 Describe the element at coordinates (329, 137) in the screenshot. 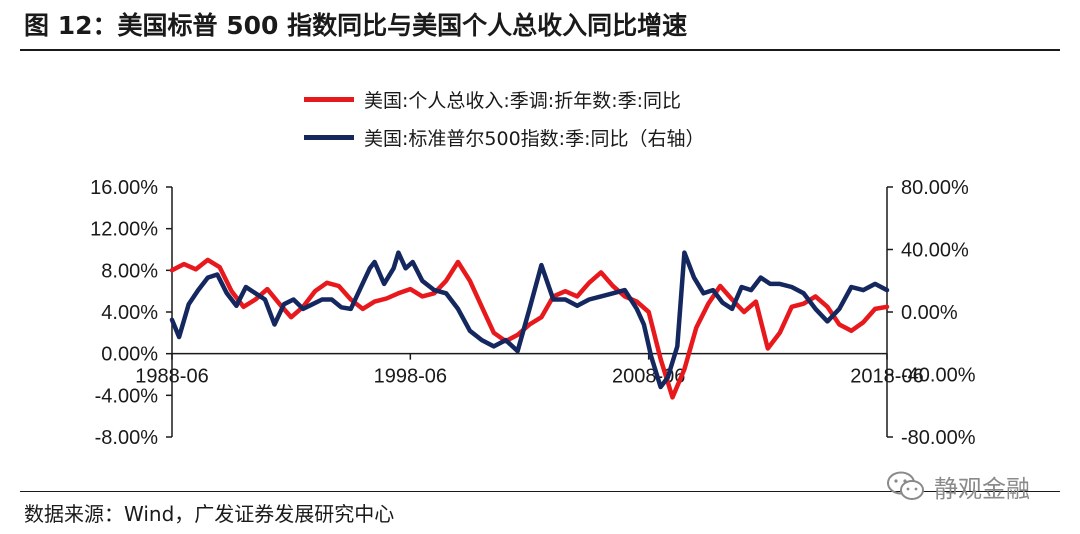

I see `legend-swatch-sp500` at that location.